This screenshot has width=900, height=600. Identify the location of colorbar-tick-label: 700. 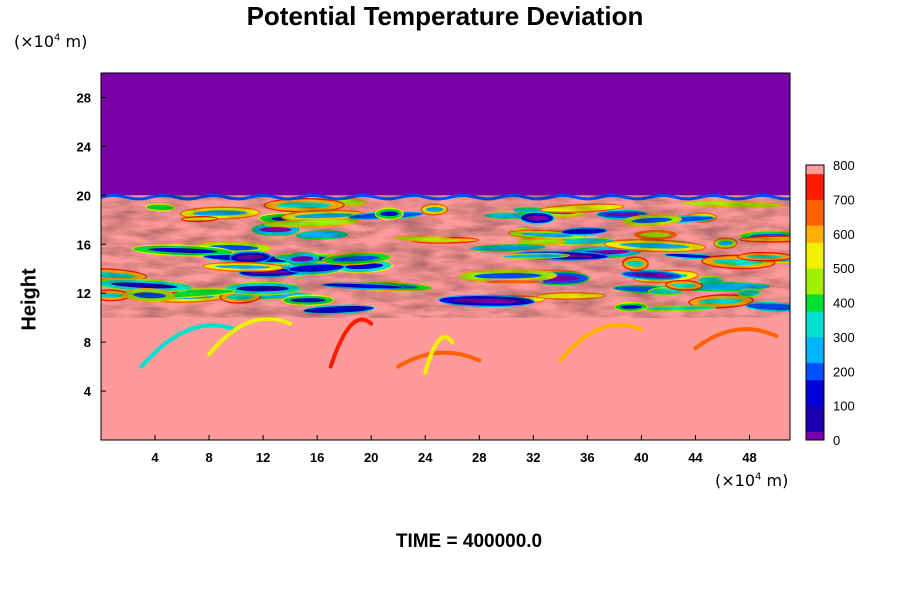
(844, 199).